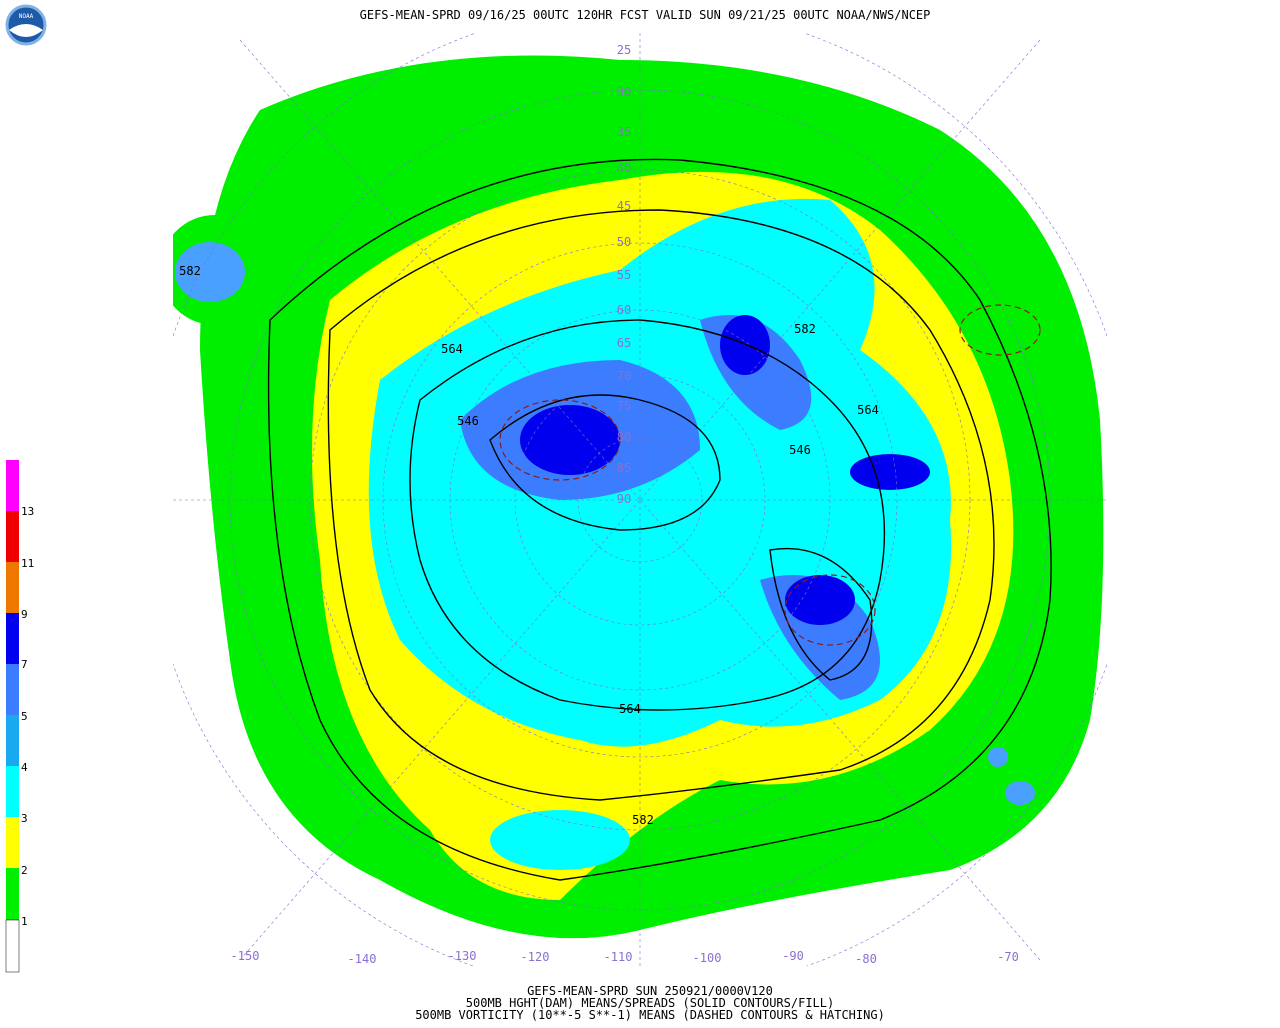  What do you see at coordinates (362, 959) in the screenshot?
I see `longitude-label: -140` at bounding box center [362, 959].